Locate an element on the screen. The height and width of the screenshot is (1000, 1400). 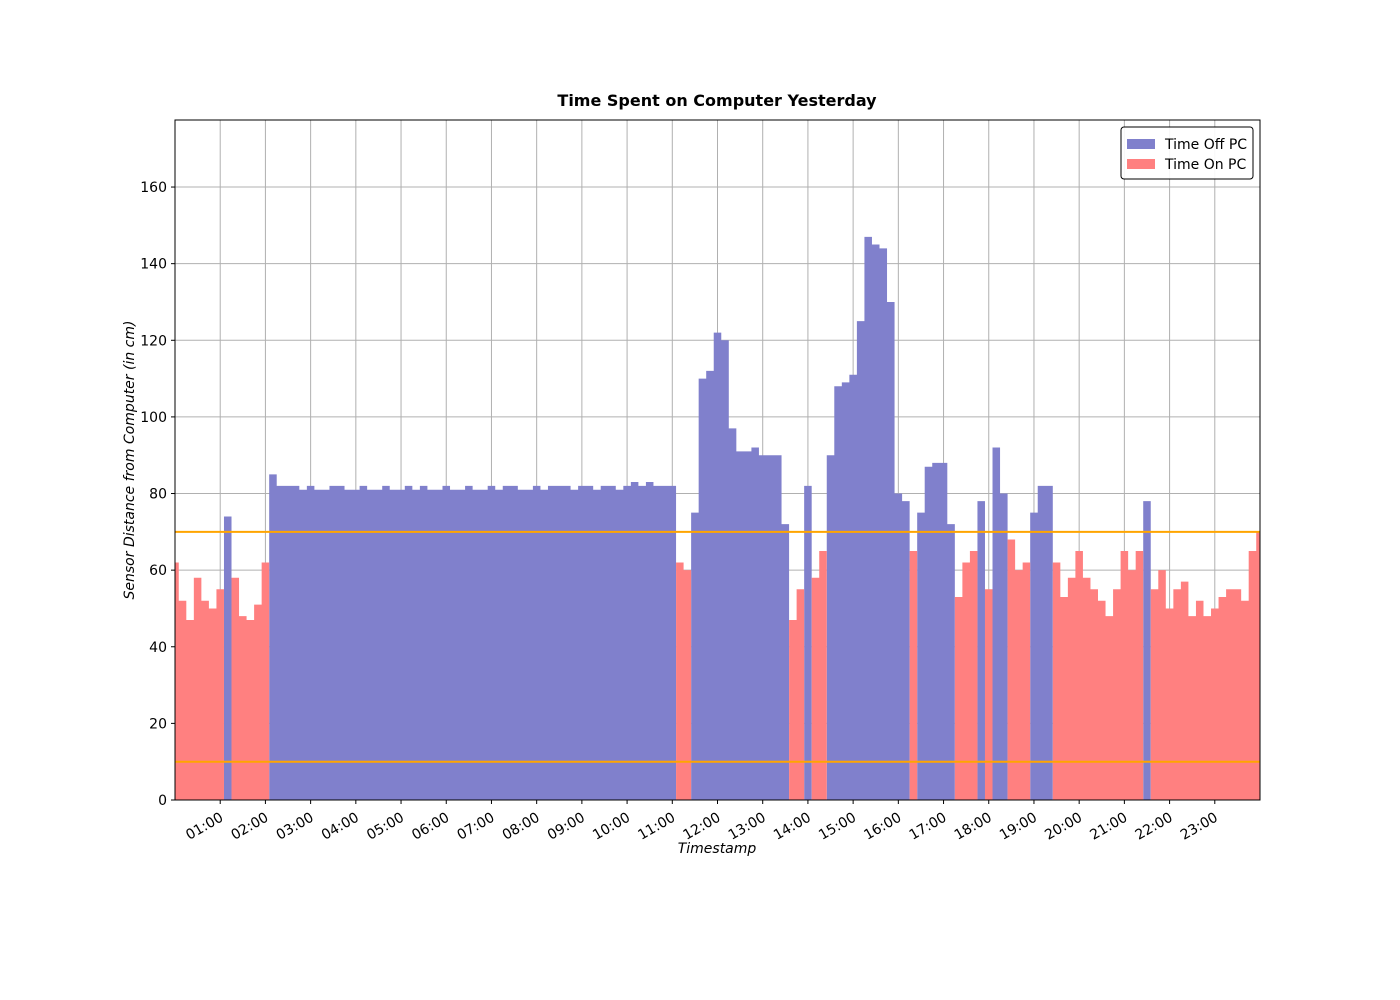
y-tick-label: 0 is located at coordinates (162, 801).